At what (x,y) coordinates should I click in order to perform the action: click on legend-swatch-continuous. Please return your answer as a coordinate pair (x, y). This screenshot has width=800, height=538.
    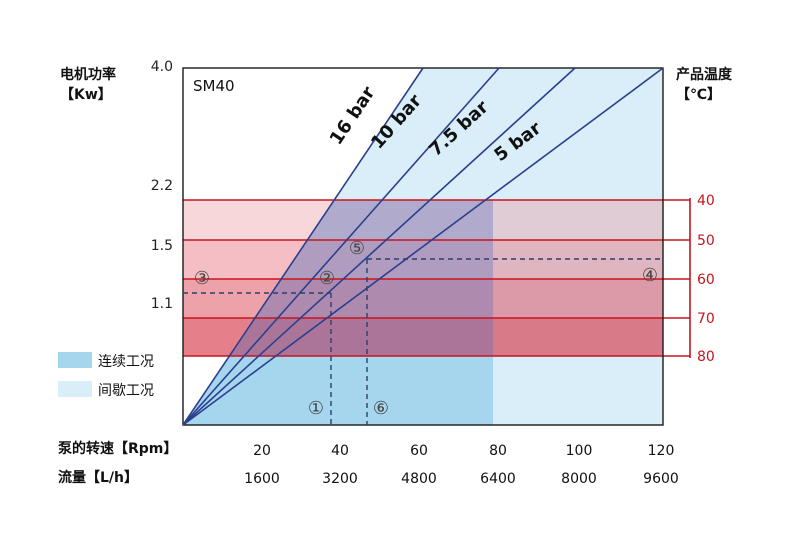
    Looking at the image, I should click on (75, 360).